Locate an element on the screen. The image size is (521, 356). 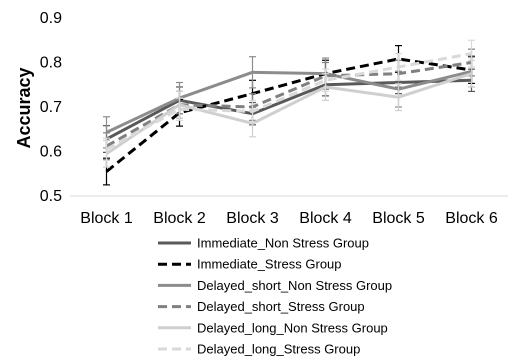
y-tick-label: 0.5 is located at coordinates (51, 196).